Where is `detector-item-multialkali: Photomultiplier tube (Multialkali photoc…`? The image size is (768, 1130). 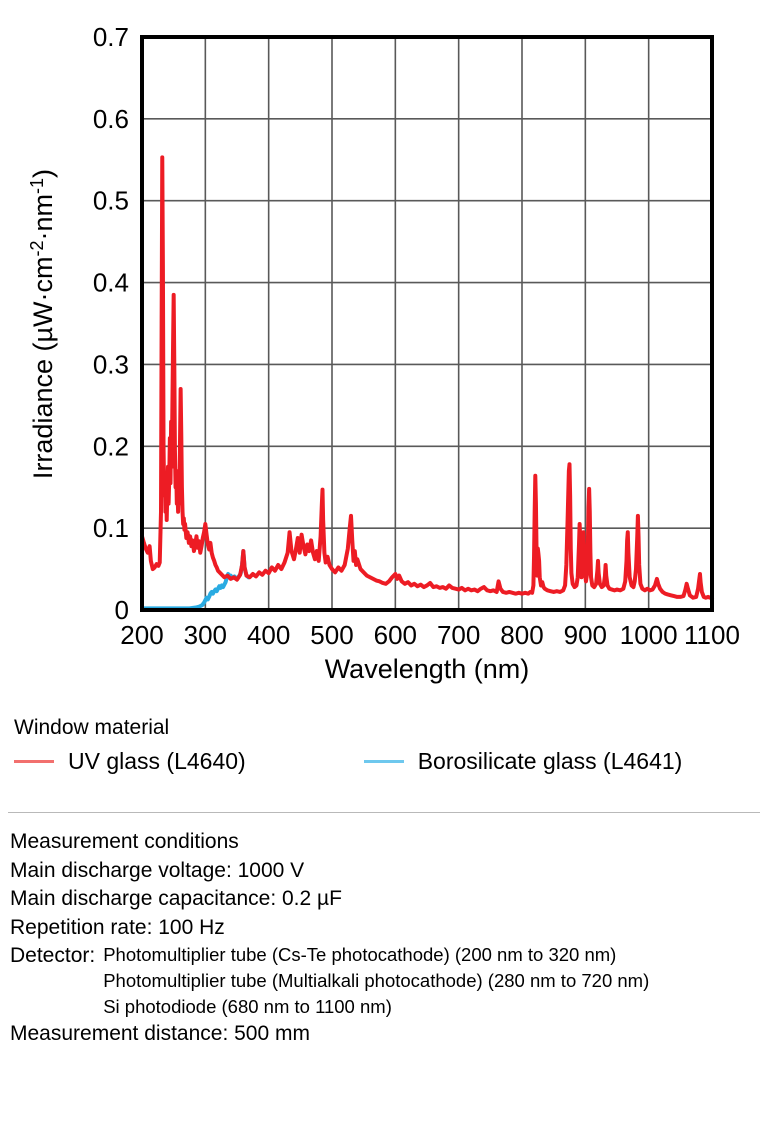 detector-item-multialkali: Photomultiplier tube (Multialkali photoc… is located at coordinates (376, 980).